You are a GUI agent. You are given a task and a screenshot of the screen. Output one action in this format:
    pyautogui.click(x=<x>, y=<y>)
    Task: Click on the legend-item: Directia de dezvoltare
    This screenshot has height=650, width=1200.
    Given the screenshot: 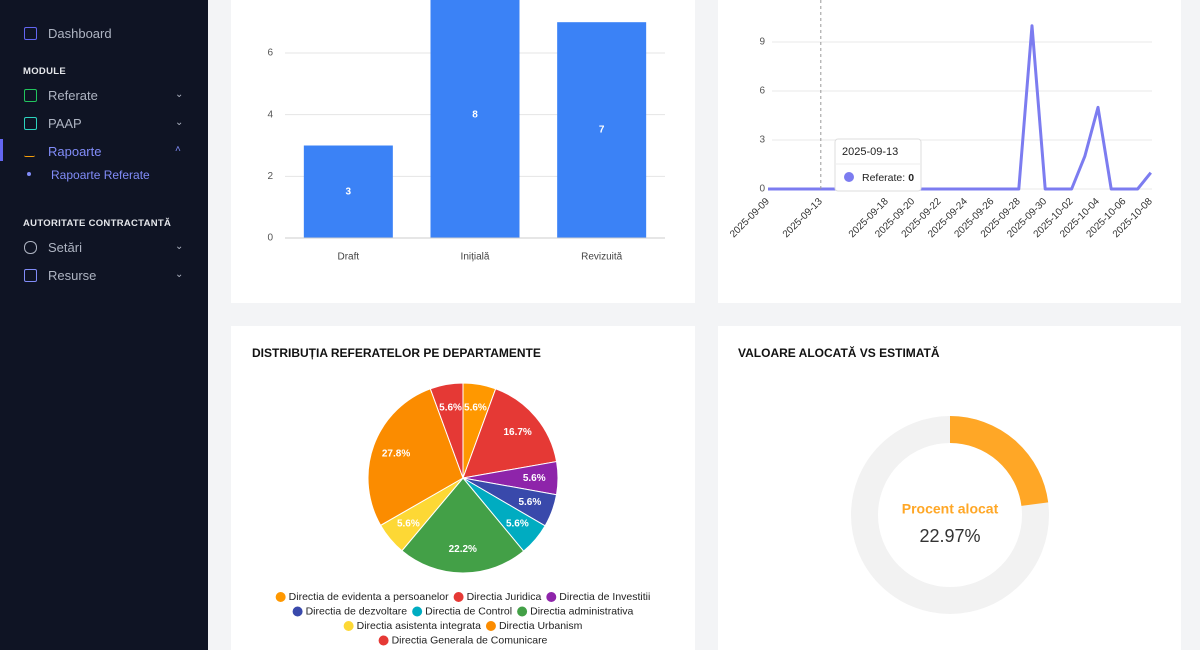 What is the action you would take?
    pyautogui.click(x=350, y=611)
    